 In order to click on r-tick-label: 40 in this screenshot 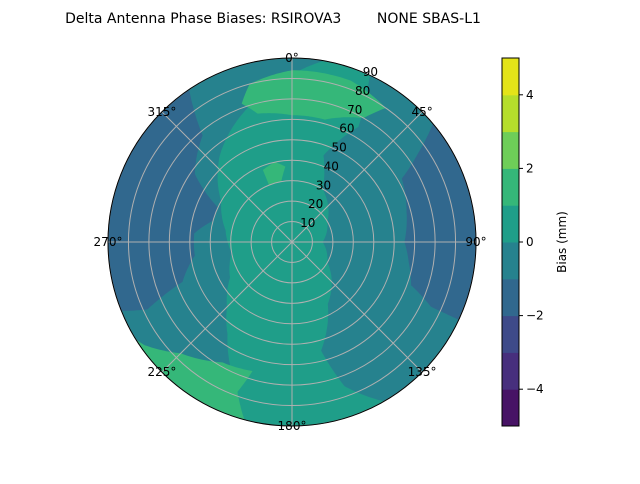, I will do `click(331, 166)`.